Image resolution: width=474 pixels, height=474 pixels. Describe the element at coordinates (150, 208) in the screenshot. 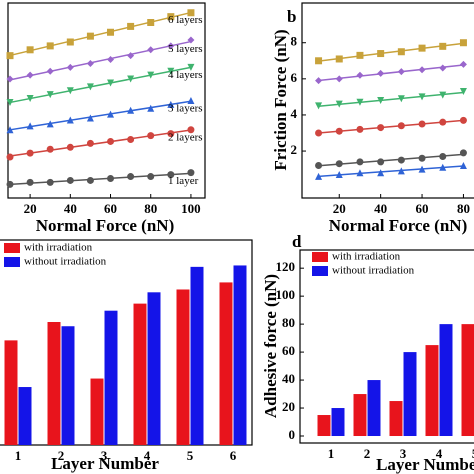

I see `x-tick-label: 80` at that location.